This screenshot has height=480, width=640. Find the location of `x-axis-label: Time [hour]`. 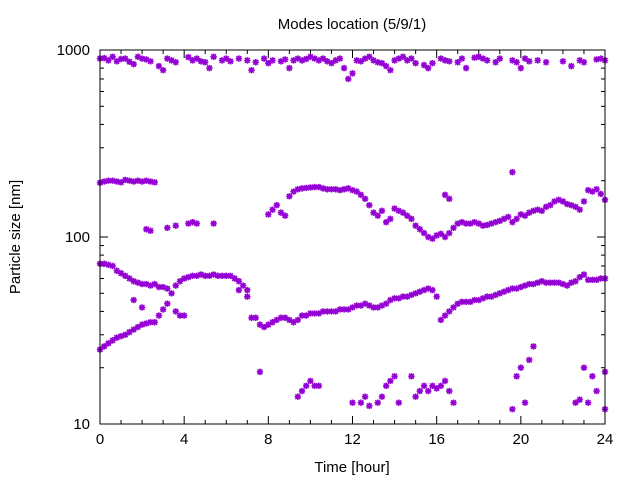

x-axis-label: Time [hour] is located at coordinates (351, 467).